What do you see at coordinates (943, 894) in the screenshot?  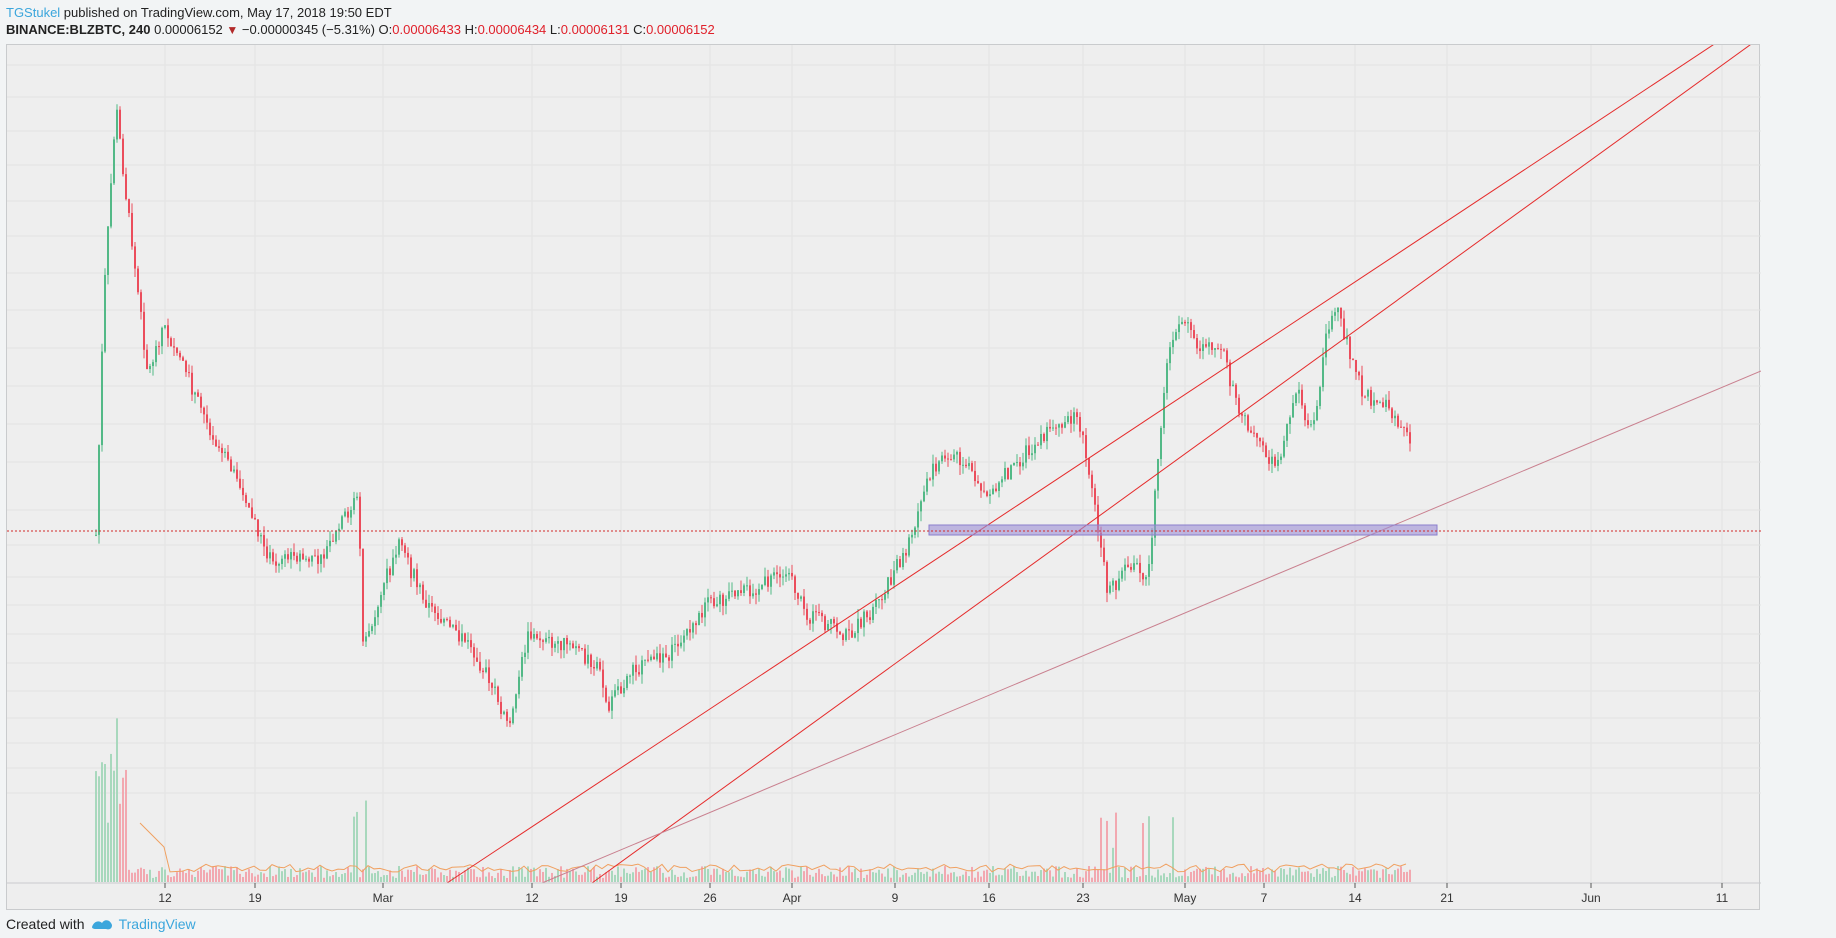 I see `time-axis: 12 19 Mar 12 19 26 Apr 9 16 23 May 7 14 21 Jun 11` at bounding box center [943, 894].